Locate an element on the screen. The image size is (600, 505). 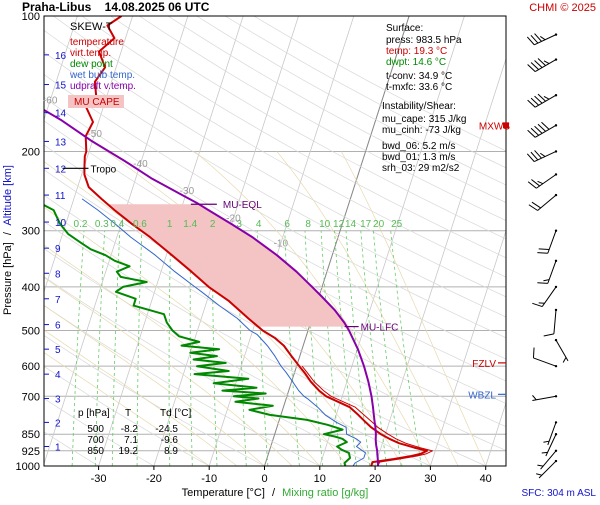
table-row-p: 850 is located at coordinates (95, 451).